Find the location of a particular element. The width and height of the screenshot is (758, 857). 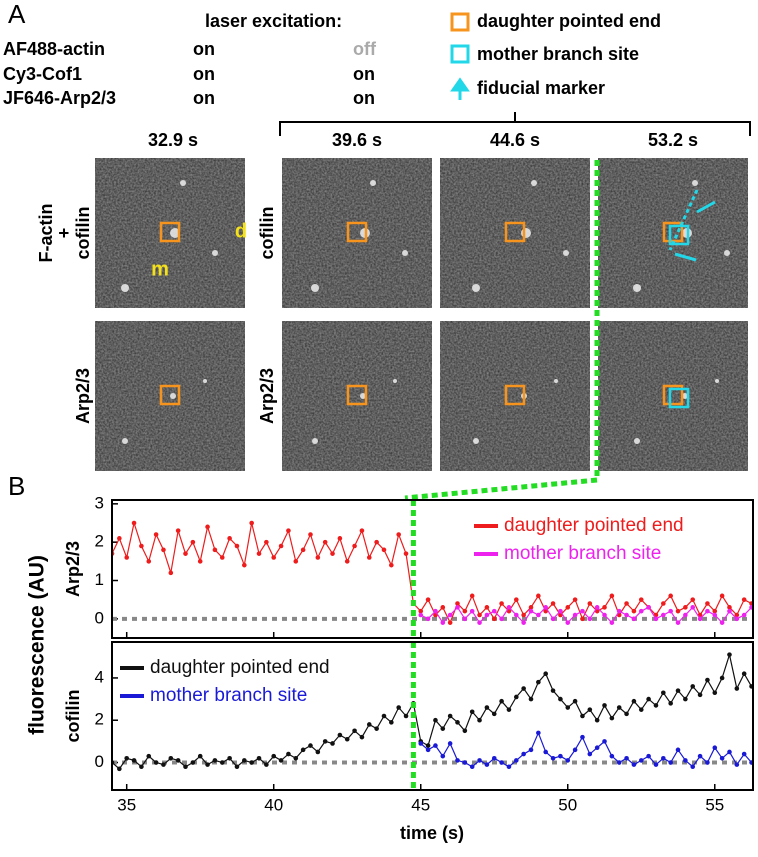

legend-box is located at coordinates (460, 22).